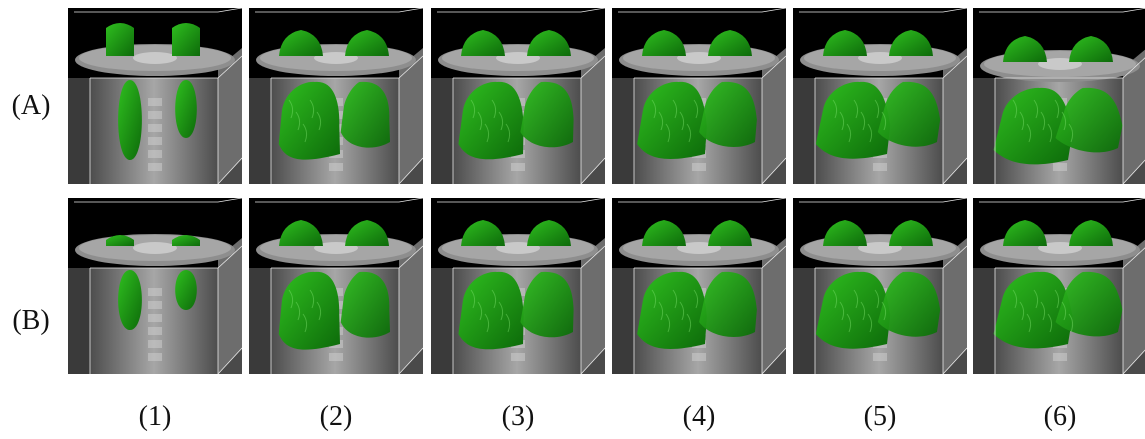  Describe the element at coordinates (31, 320) in the screenshot. I see `row-label-b: (B)` at that location.